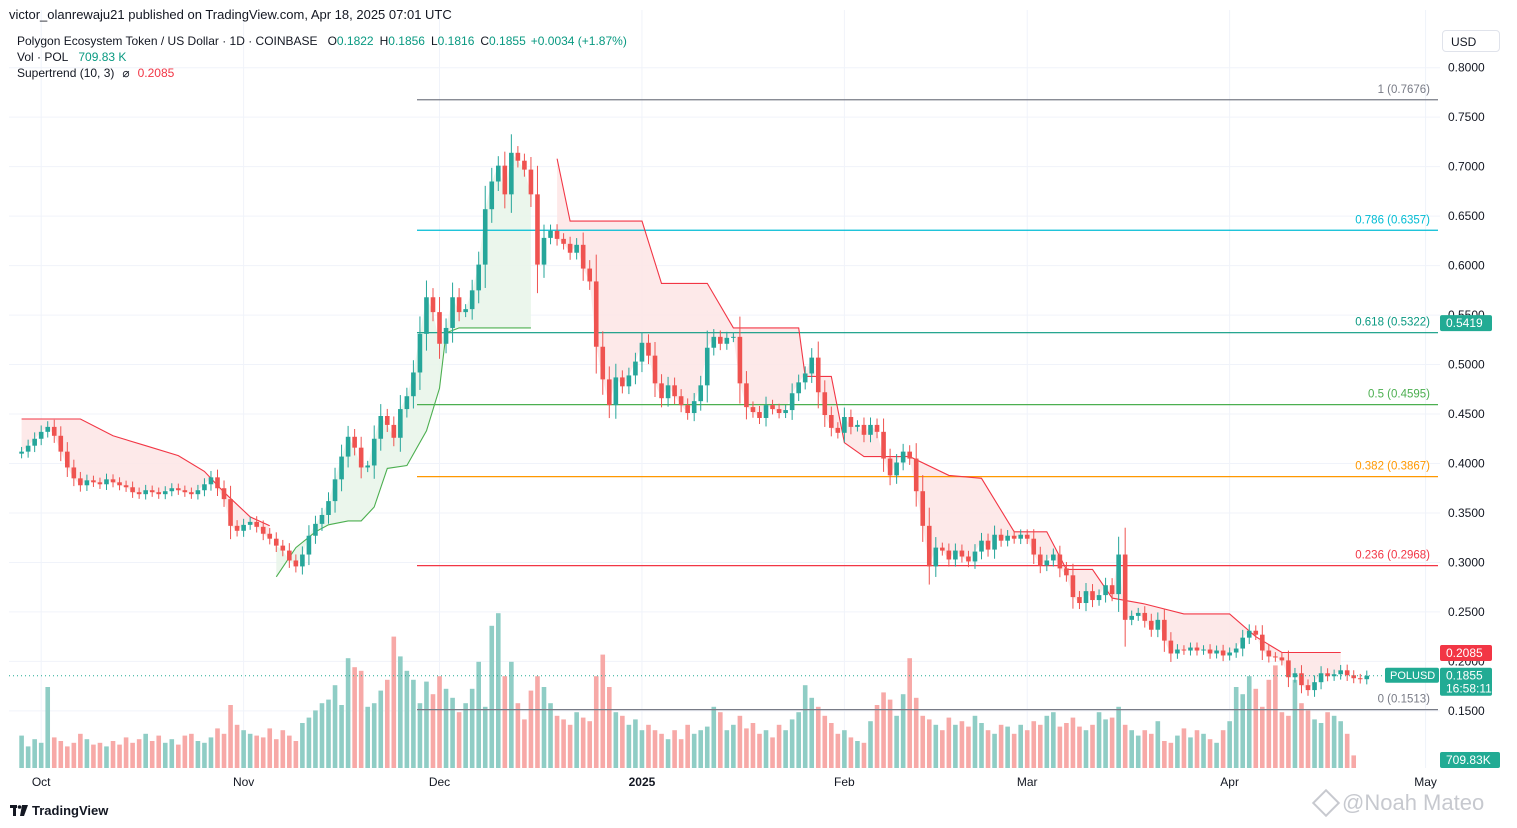 Image resolution: width=1517 pixels, height=828 pixels. I want to click on supertrend-price-tag, so click(1466, 652).